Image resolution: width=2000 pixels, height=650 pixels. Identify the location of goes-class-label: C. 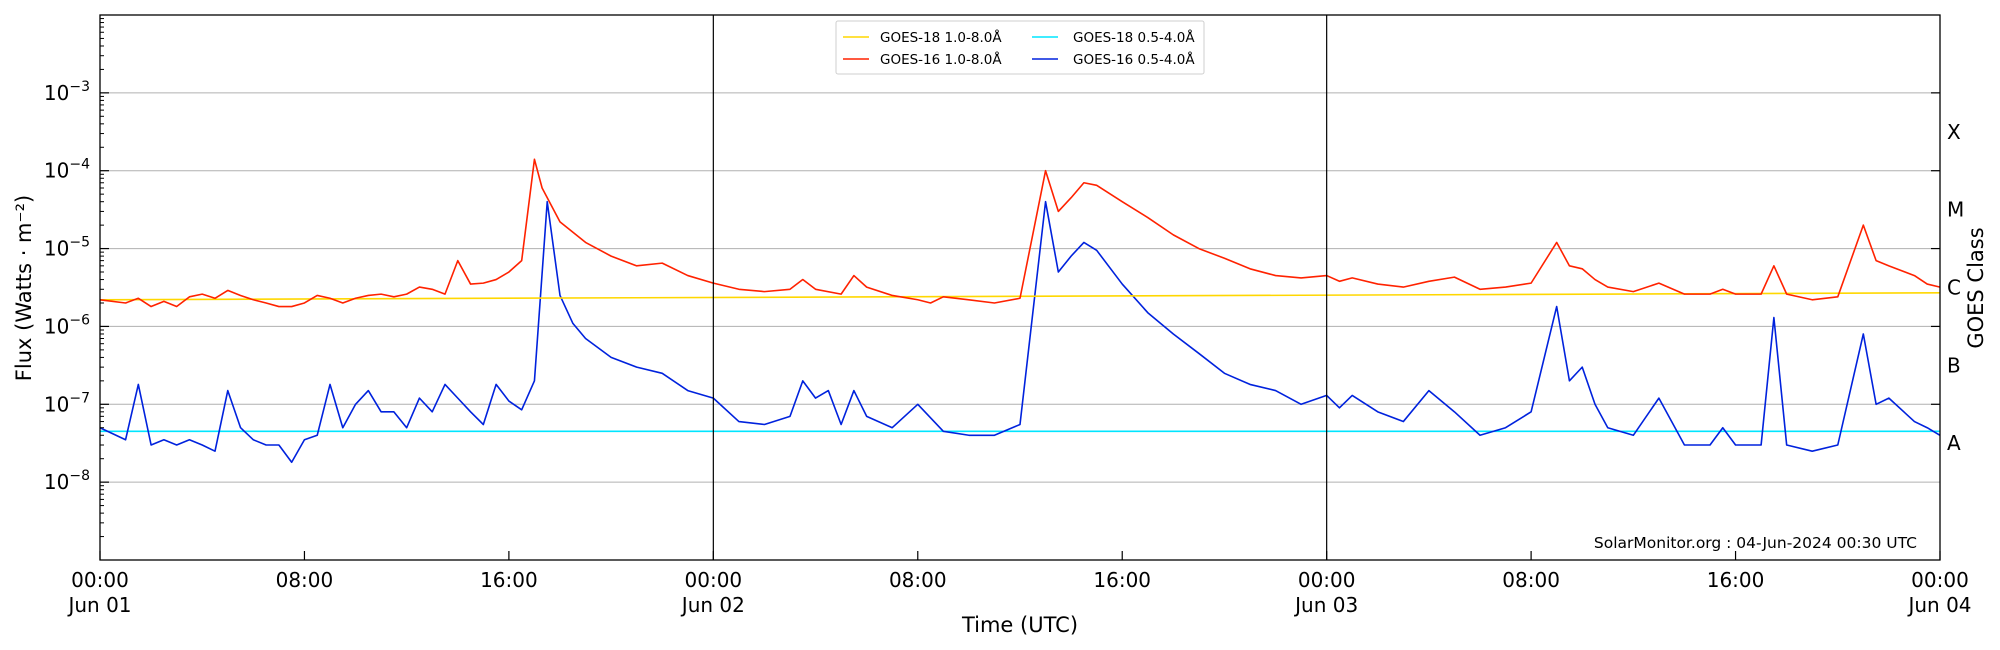
(1954, 288).